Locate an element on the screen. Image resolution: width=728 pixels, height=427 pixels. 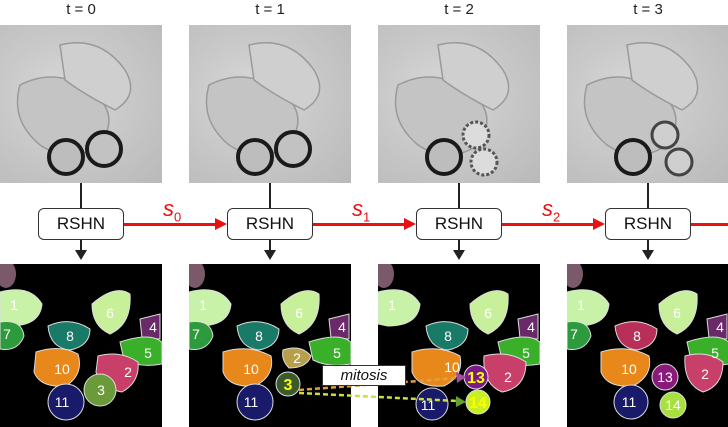
mitosis-annotation: mitosis is located at coordinates (364, 375).